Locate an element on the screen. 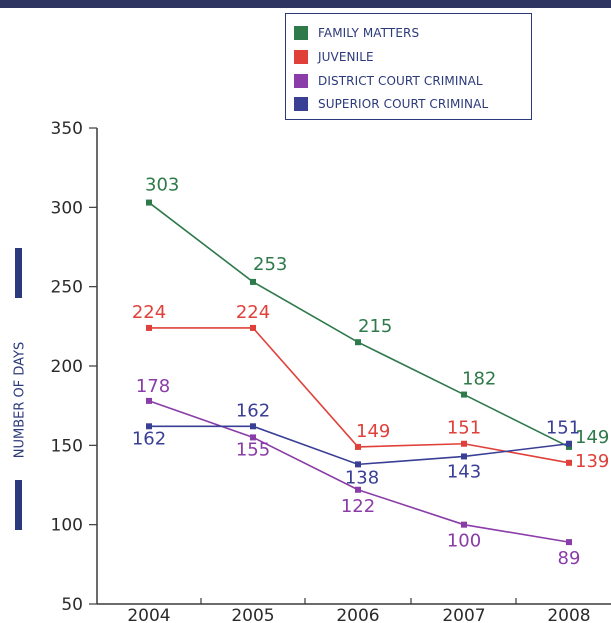 The image size is (611, 623). data-label-family-matters-2007: 182 is located at coordinates (479, 379).